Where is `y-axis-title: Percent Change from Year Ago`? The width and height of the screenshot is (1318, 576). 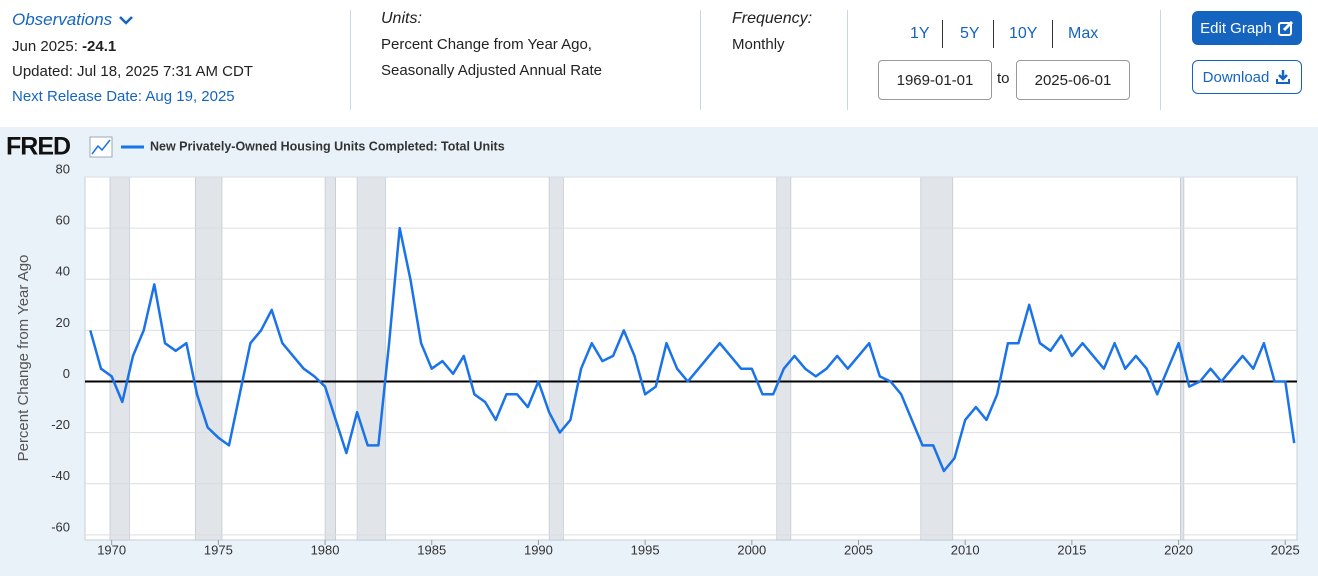
y-axis-title: Percent Change from Year Ago is located at coordinates (23, 358).